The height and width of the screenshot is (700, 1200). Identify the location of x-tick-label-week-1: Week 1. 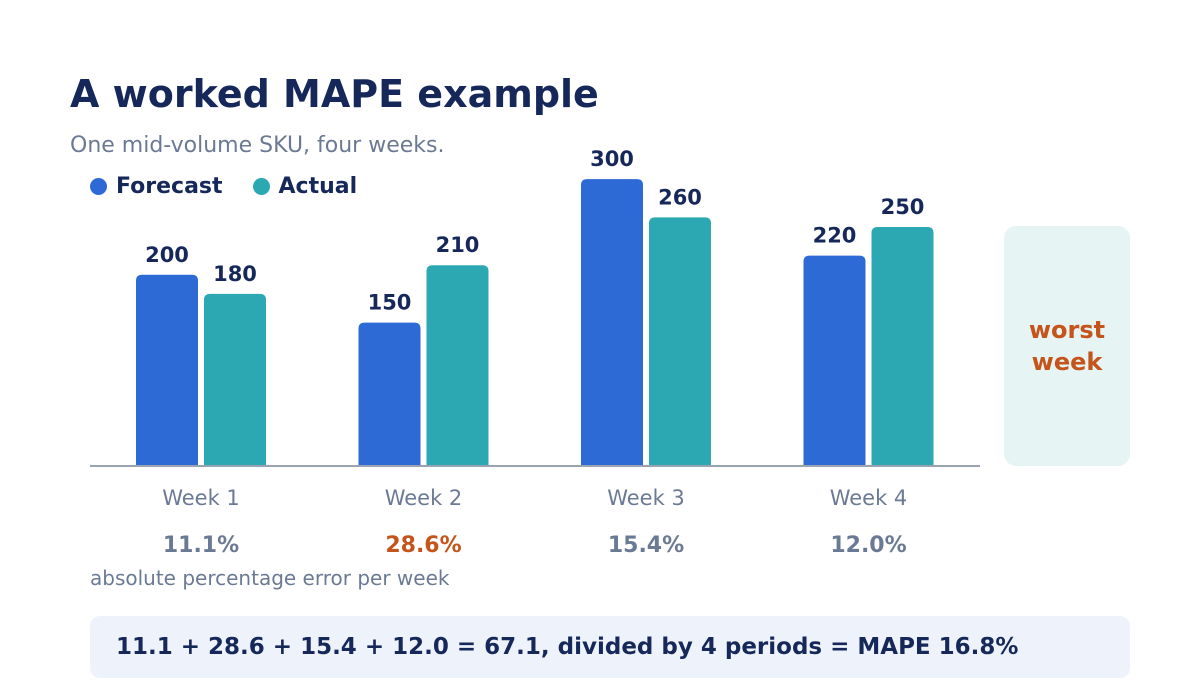
(201, 498).